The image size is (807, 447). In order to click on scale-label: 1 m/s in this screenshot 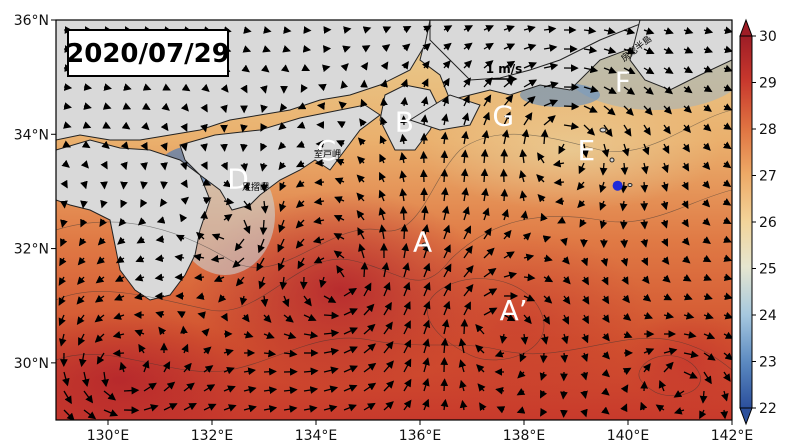, I will do `click(504, 69)`.